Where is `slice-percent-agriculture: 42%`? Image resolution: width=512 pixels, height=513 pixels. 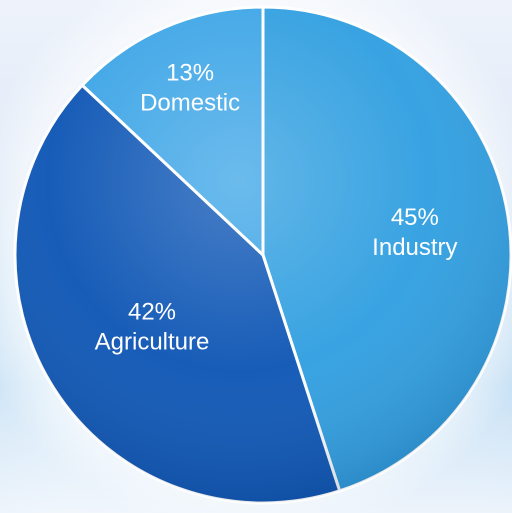
slice-percent-agriculture: 42% is located at coordinates (152, 311).